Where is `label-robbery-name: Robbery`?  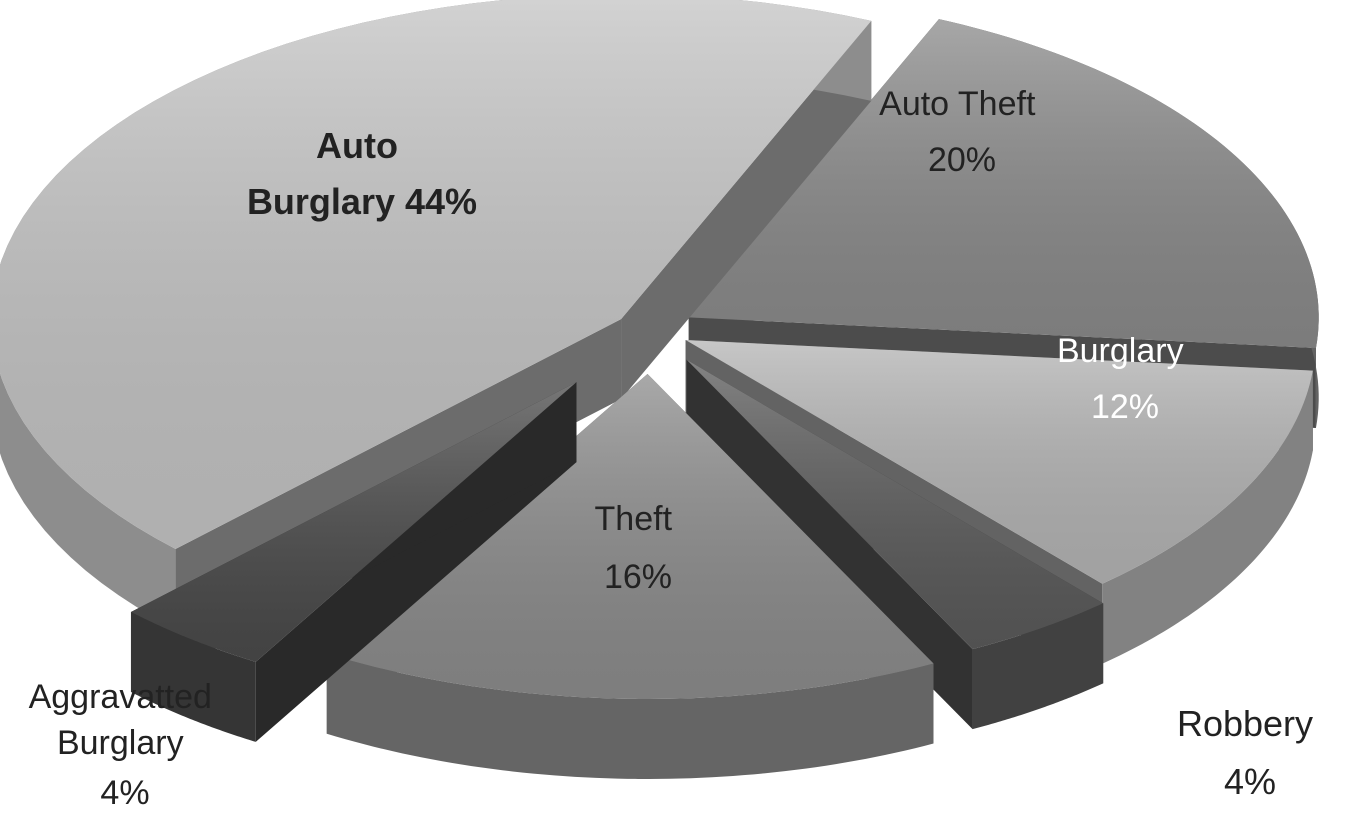 label-robbery-name: Robbery is located at coordinates (1245, 723).